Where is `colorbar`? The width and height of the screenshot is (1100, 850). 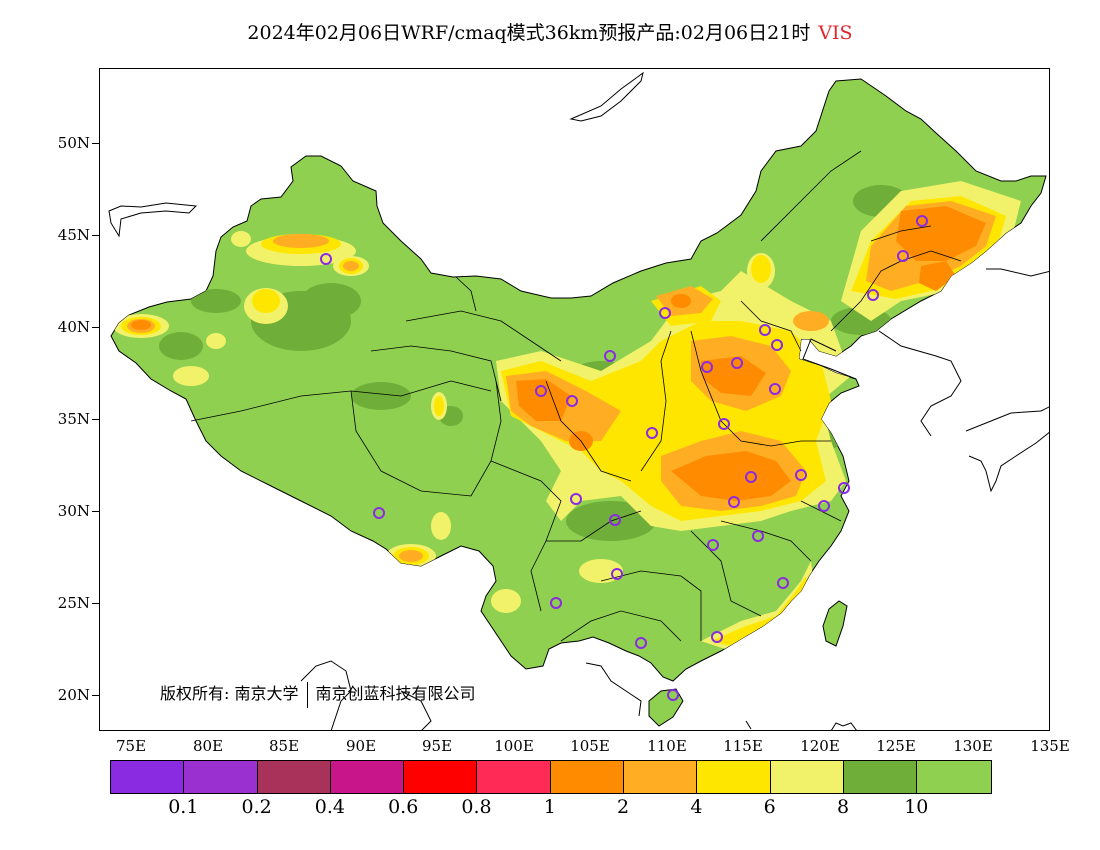
colorbar is located at coordinates (551, 777).